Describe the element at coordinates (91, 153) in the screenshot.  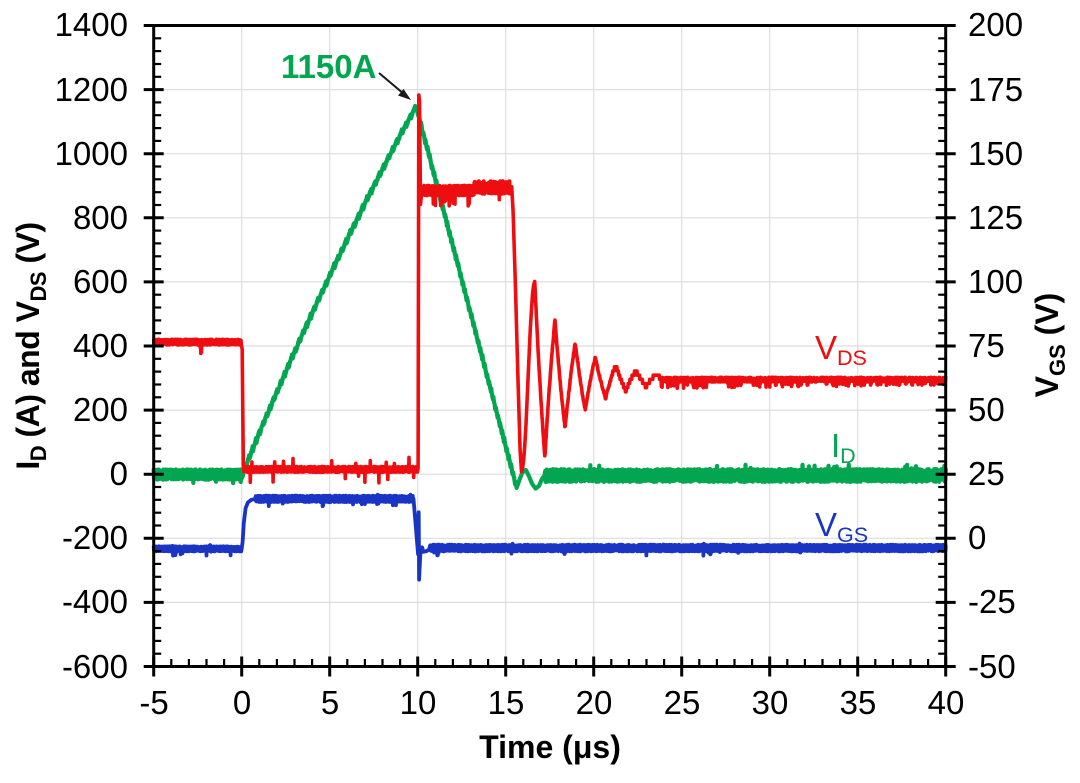
I see `svg-text: 1000` at that location.